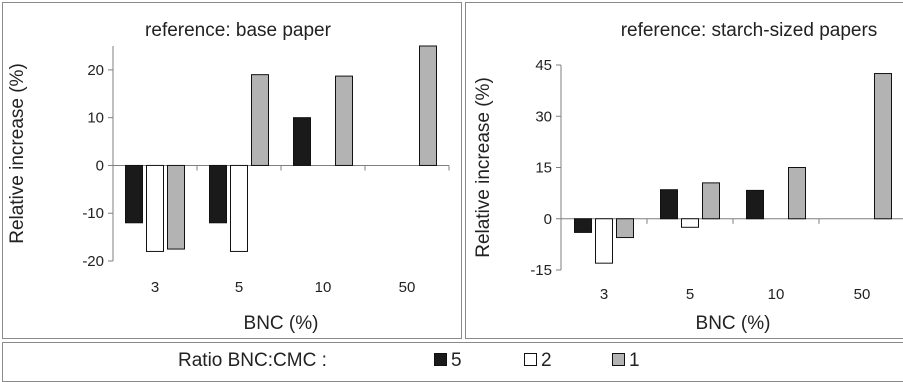 This screenshot has height=382, width=903. What do you see at coordinates (95, 70) in the screenshot?
I see `y-tick-label: 20` at bounding box center [95, 70].